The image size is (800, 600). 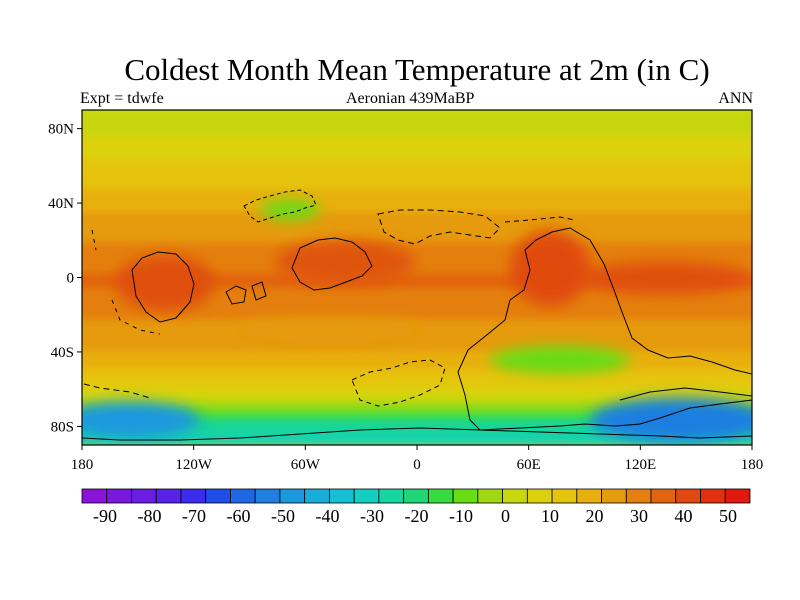 What do you see at coordinates (61, 204) in the screenshot?
I see `lat-tick-label: 40N` at bounding box center [61, 204].